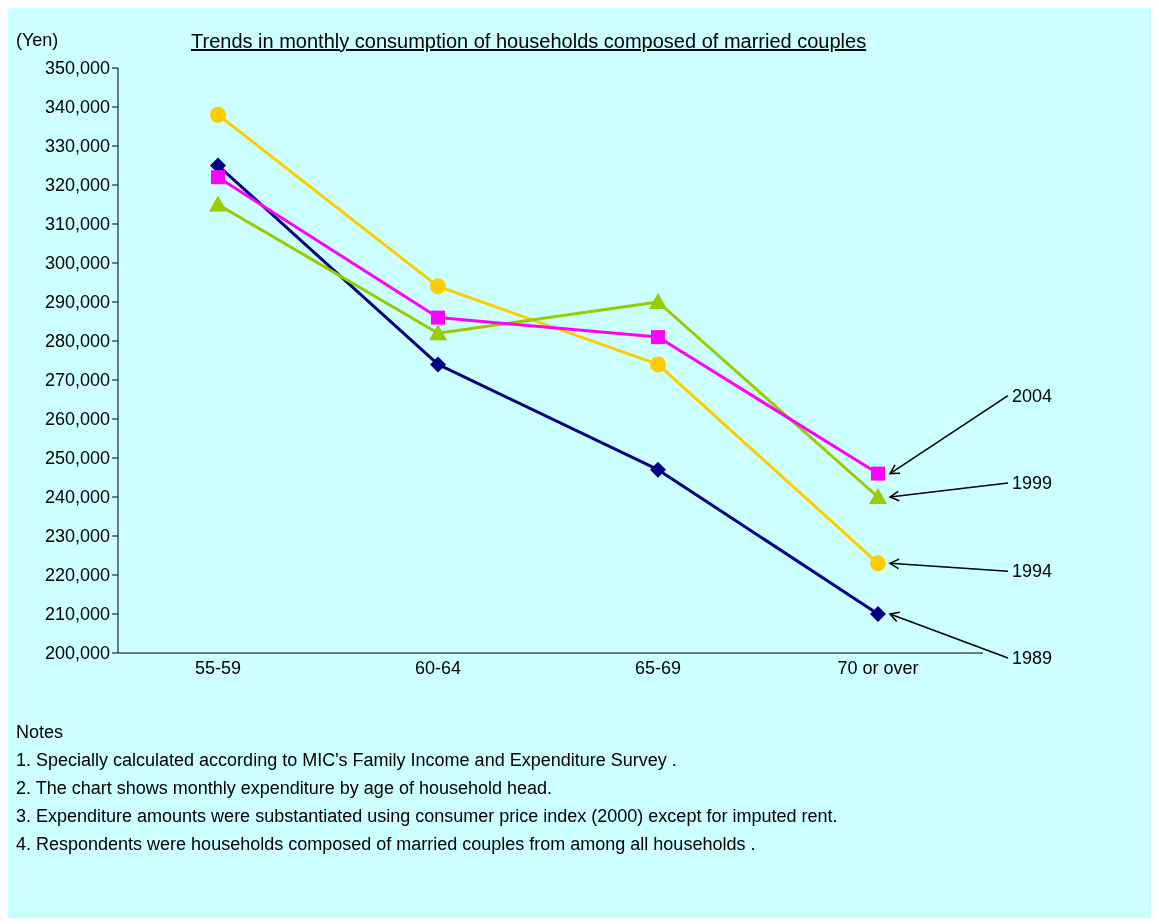 The image size is (1159, 924). What do you see at coordinates (77, 419) in the screenshot?
I see `y-tick-label: 260,000` at bounding box center [77, 419].